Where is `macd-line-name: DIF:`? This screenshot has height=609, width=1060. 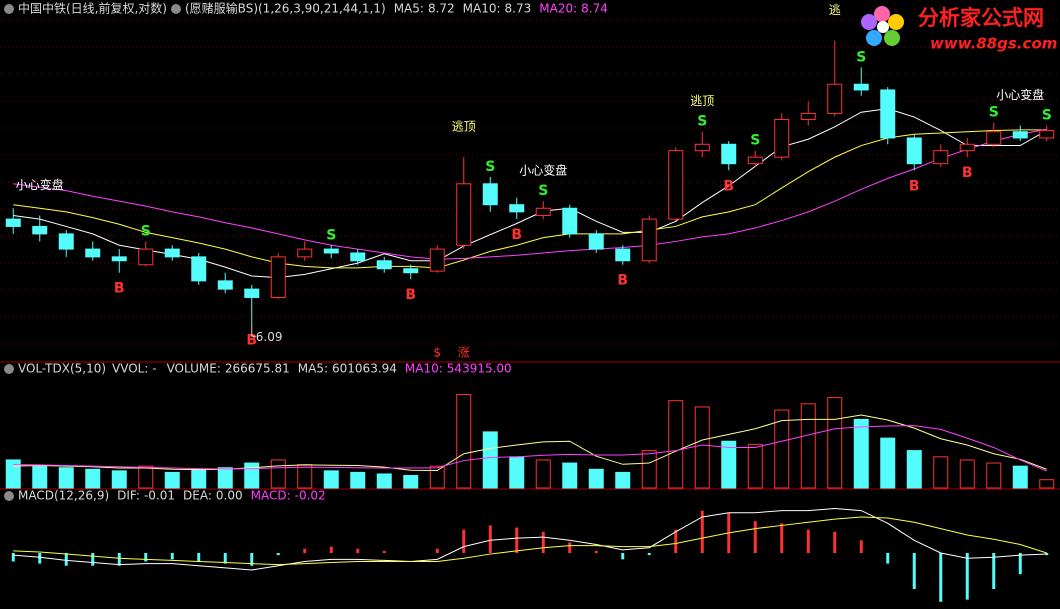 macd-line-name: DIF: is located at coordinates (128, 496).